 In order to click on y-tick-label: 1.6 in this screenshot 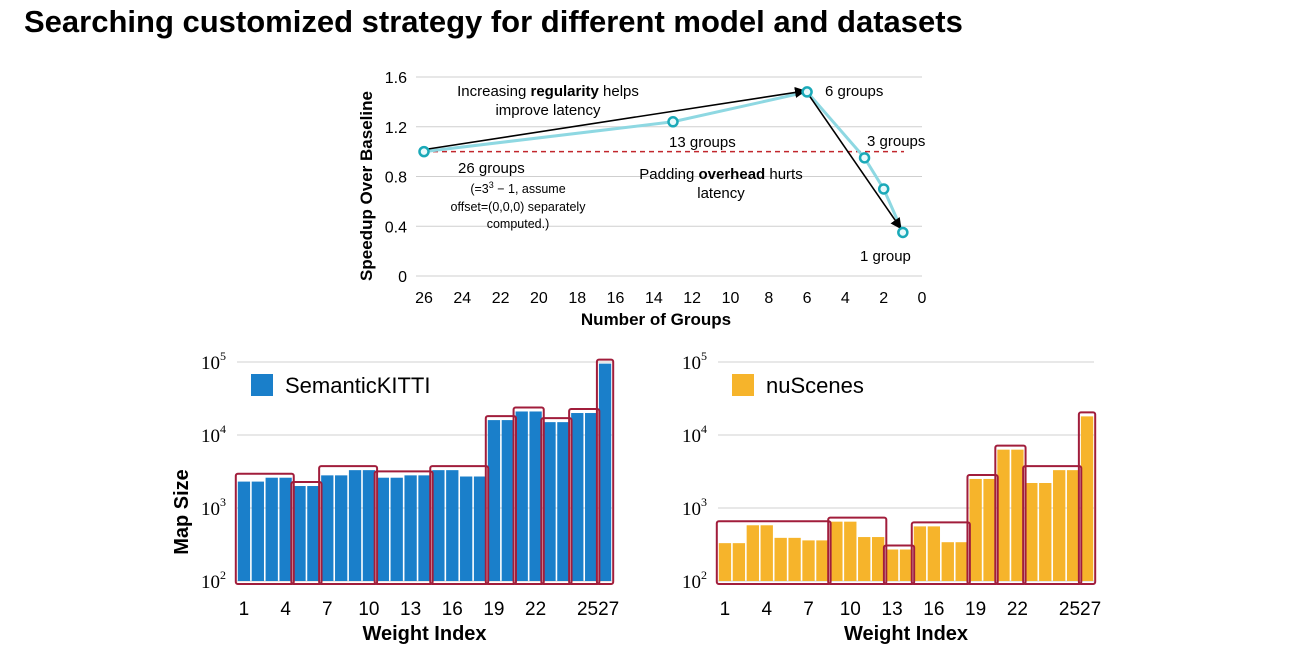, I will do `click(396, 78)`.